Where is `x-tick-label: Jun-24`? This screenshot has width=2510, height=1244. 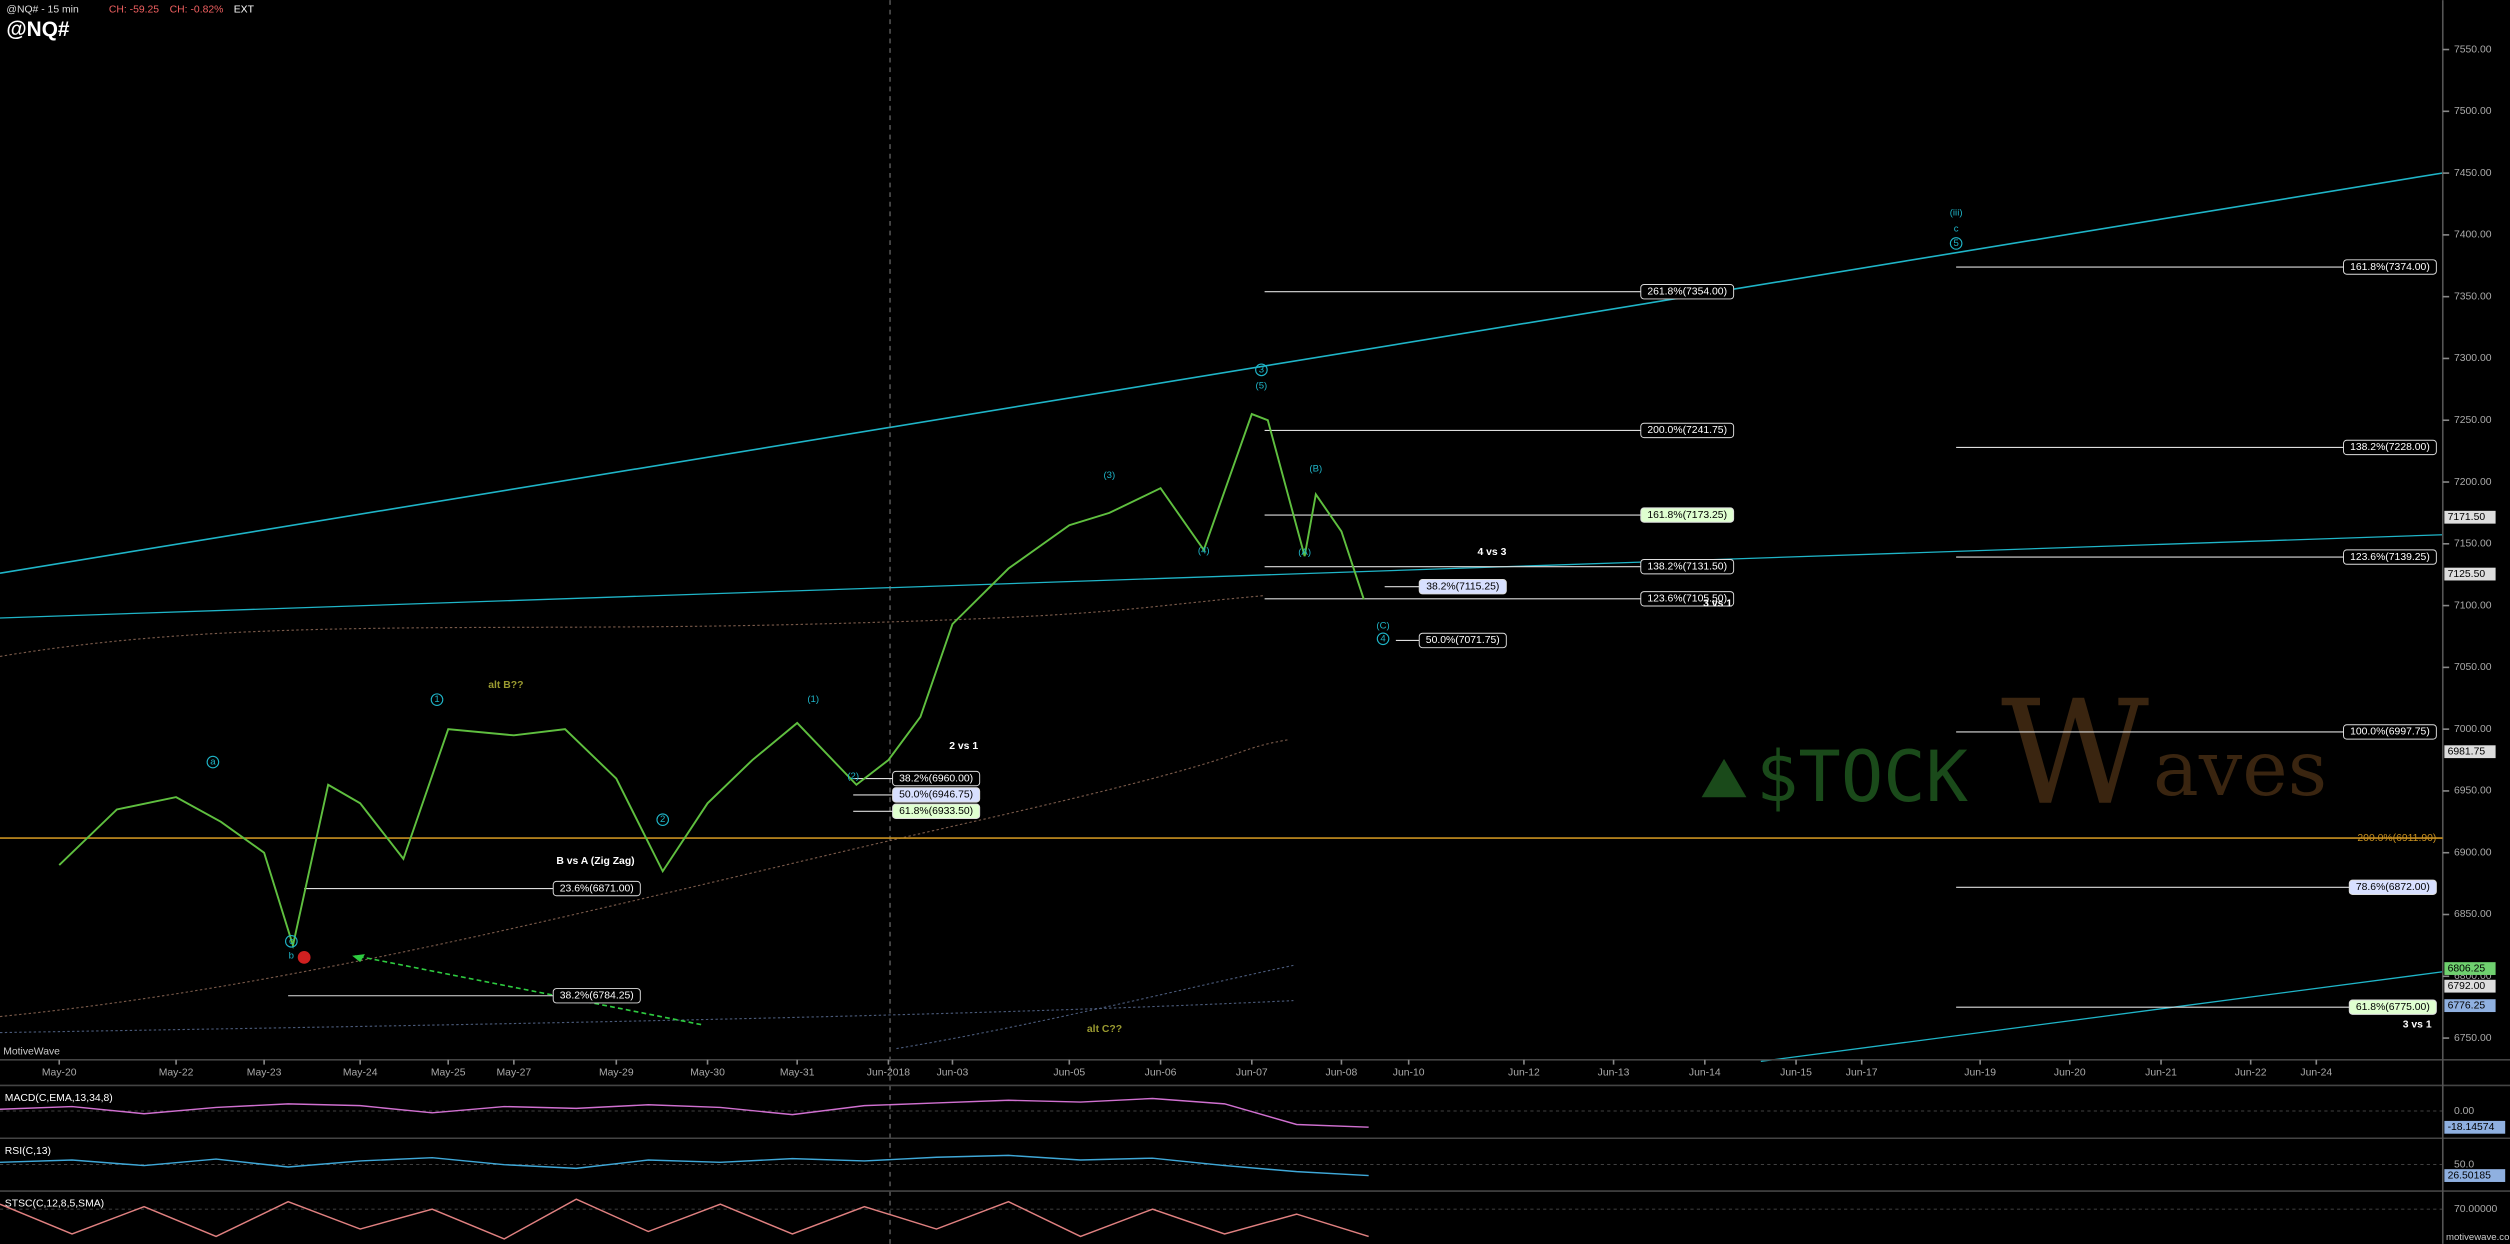 x-tick-label: Jun-24 is located at coordinates (2316, 1072).